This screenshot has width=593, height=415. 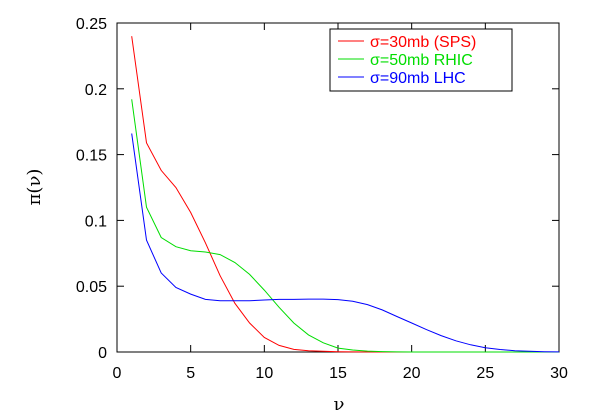 I want to click on x-tick-label: 10, so click(x=264, y=373).